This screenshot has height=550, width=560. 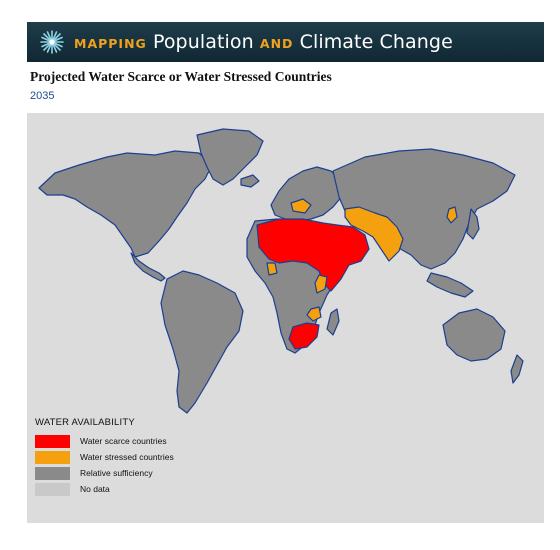 I want to click on legend-label-no-data: No data, so click(x=95, y=489).